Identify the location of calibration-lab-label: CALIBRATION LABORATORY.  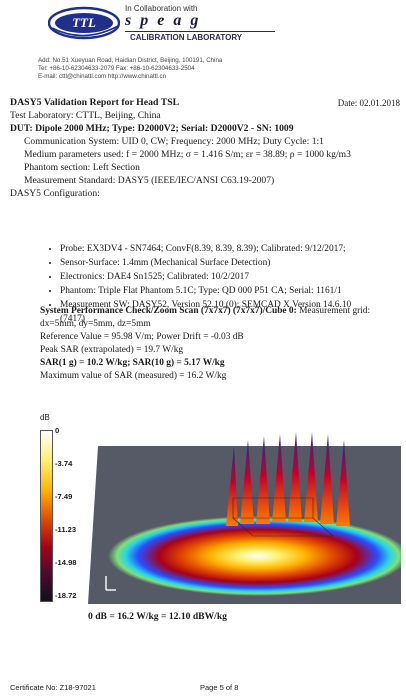
(186, 37).